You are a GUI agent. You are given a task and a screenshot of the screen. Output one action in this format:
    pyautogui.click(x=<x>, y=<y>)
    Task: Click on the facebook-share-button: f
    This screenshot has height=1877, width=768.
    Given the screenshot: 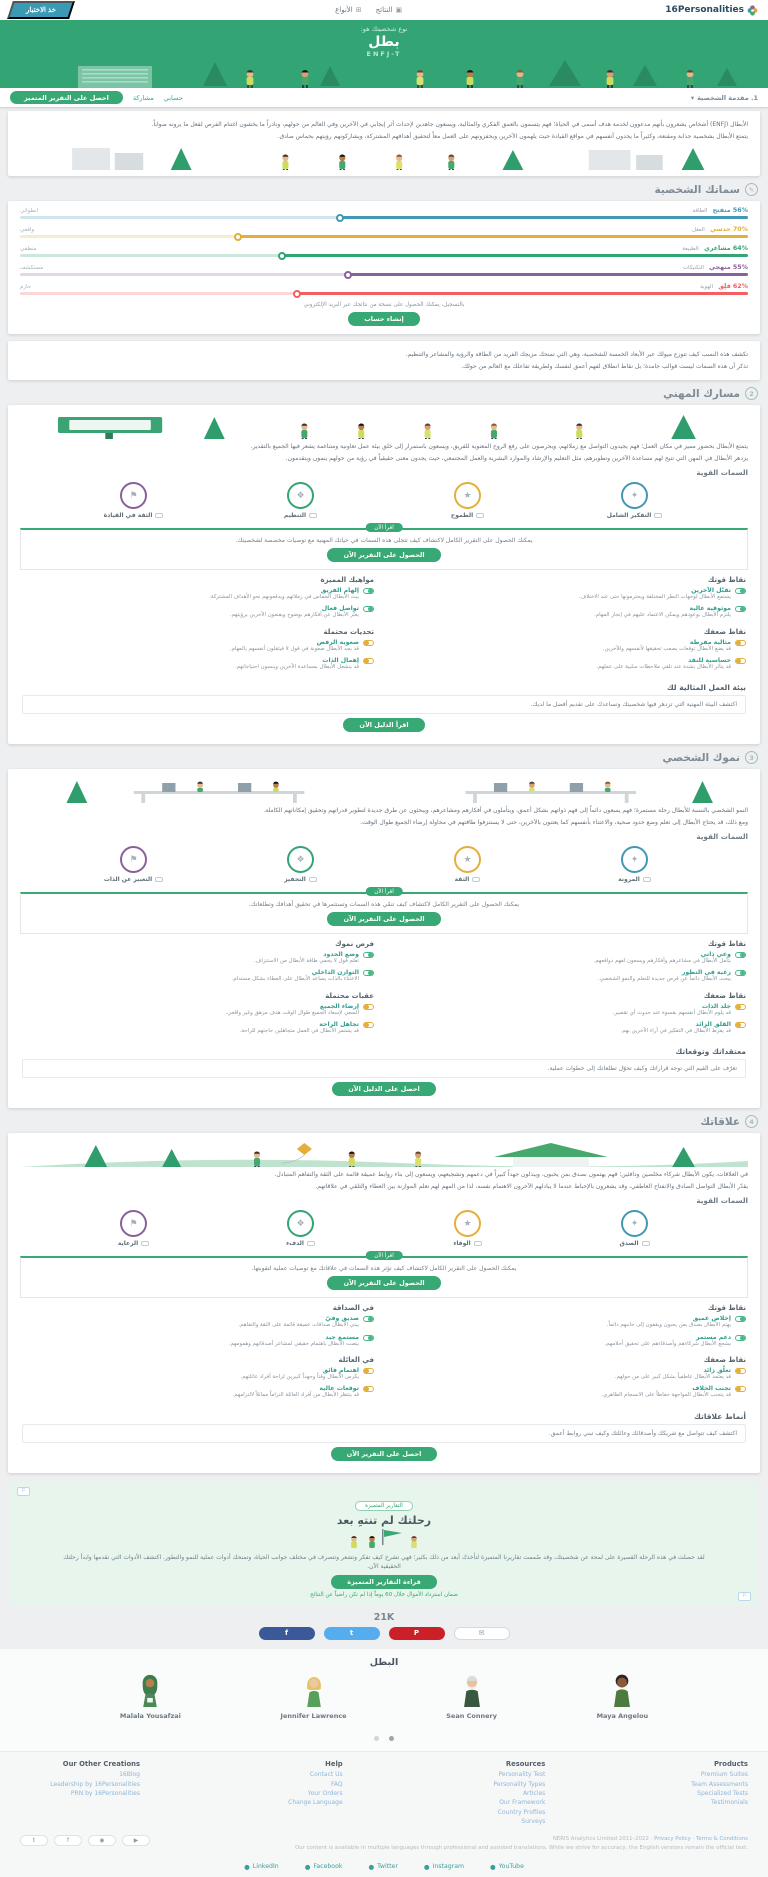 What is the action you would take?
    pyautogui.click(x=286, y=1633)
    